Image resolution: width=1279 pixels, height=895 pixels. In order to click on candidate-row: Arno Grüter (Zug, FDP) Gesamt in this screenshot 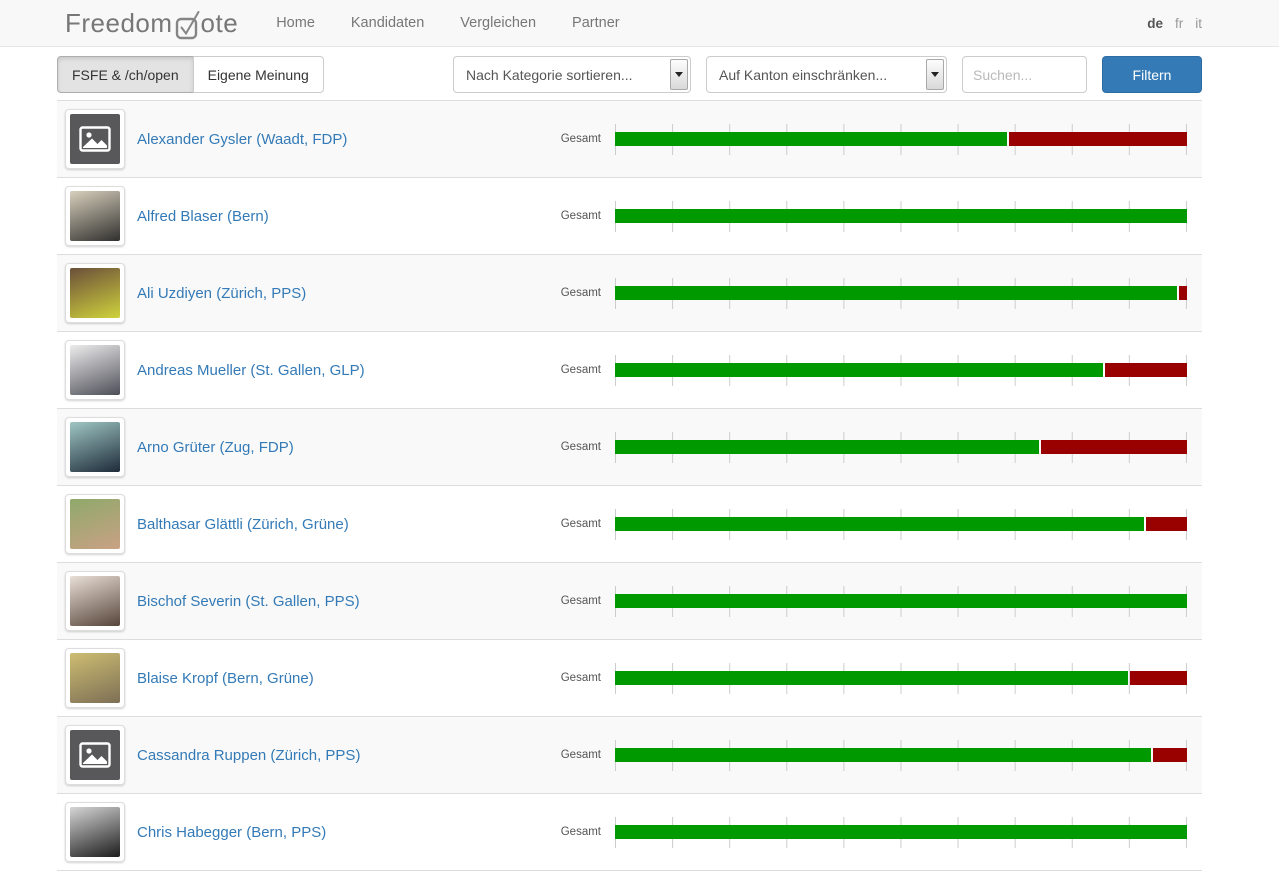, I will do `click(629, 446)`.